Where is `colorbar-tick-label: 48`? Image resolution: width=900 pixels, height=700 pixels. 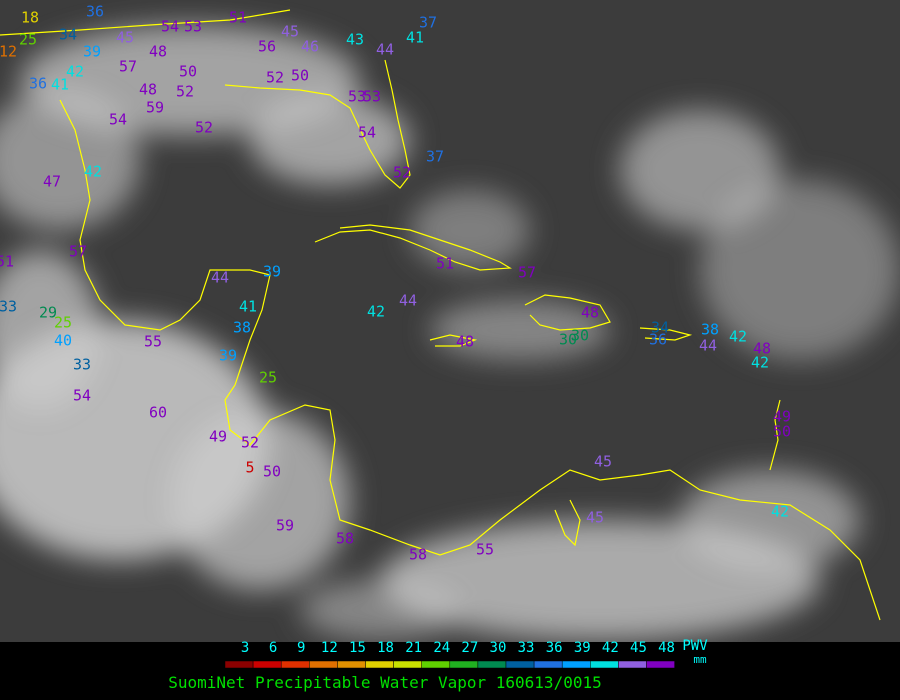
colorbar-tick-label: 48 is located at coordinates (666, 648).